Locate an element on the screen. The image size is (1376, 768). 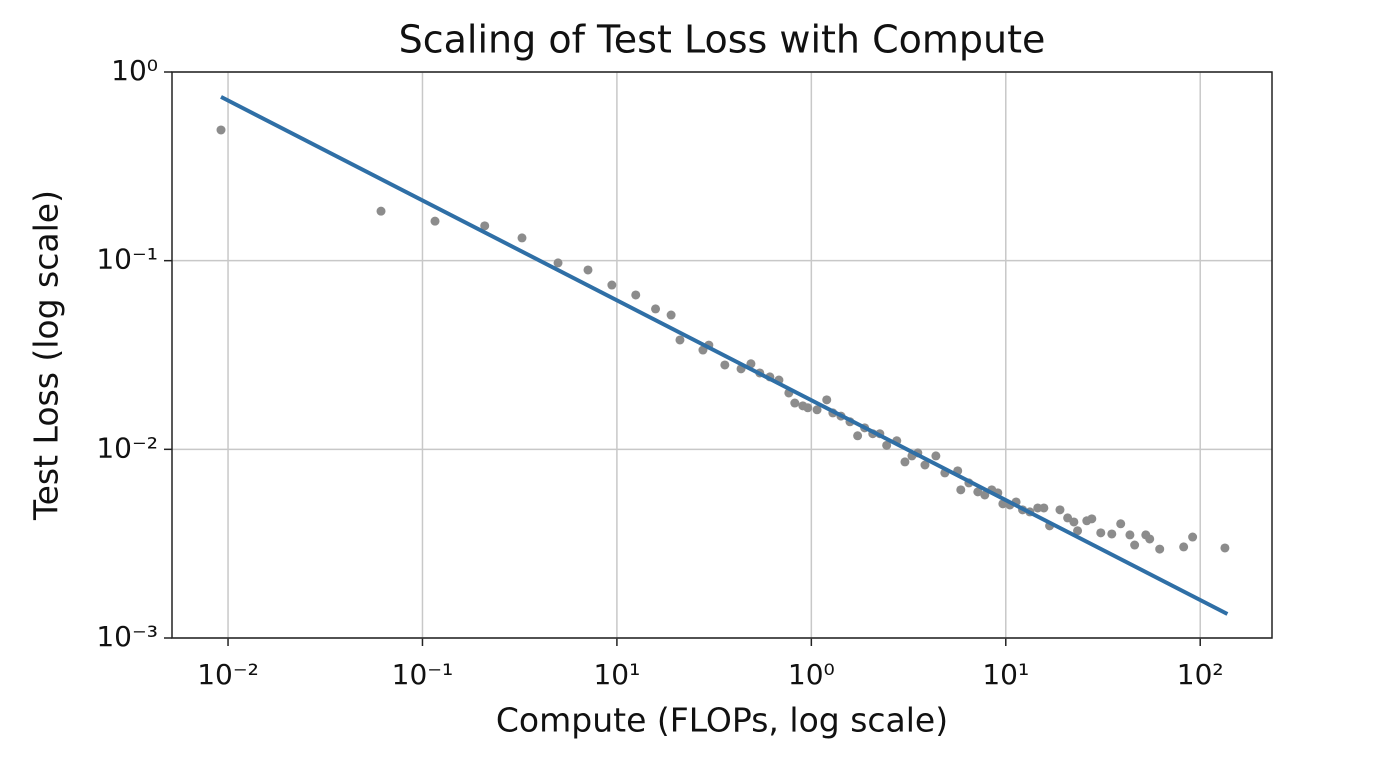
x-tick-label: 10² is located at coordinates (1200, 674).